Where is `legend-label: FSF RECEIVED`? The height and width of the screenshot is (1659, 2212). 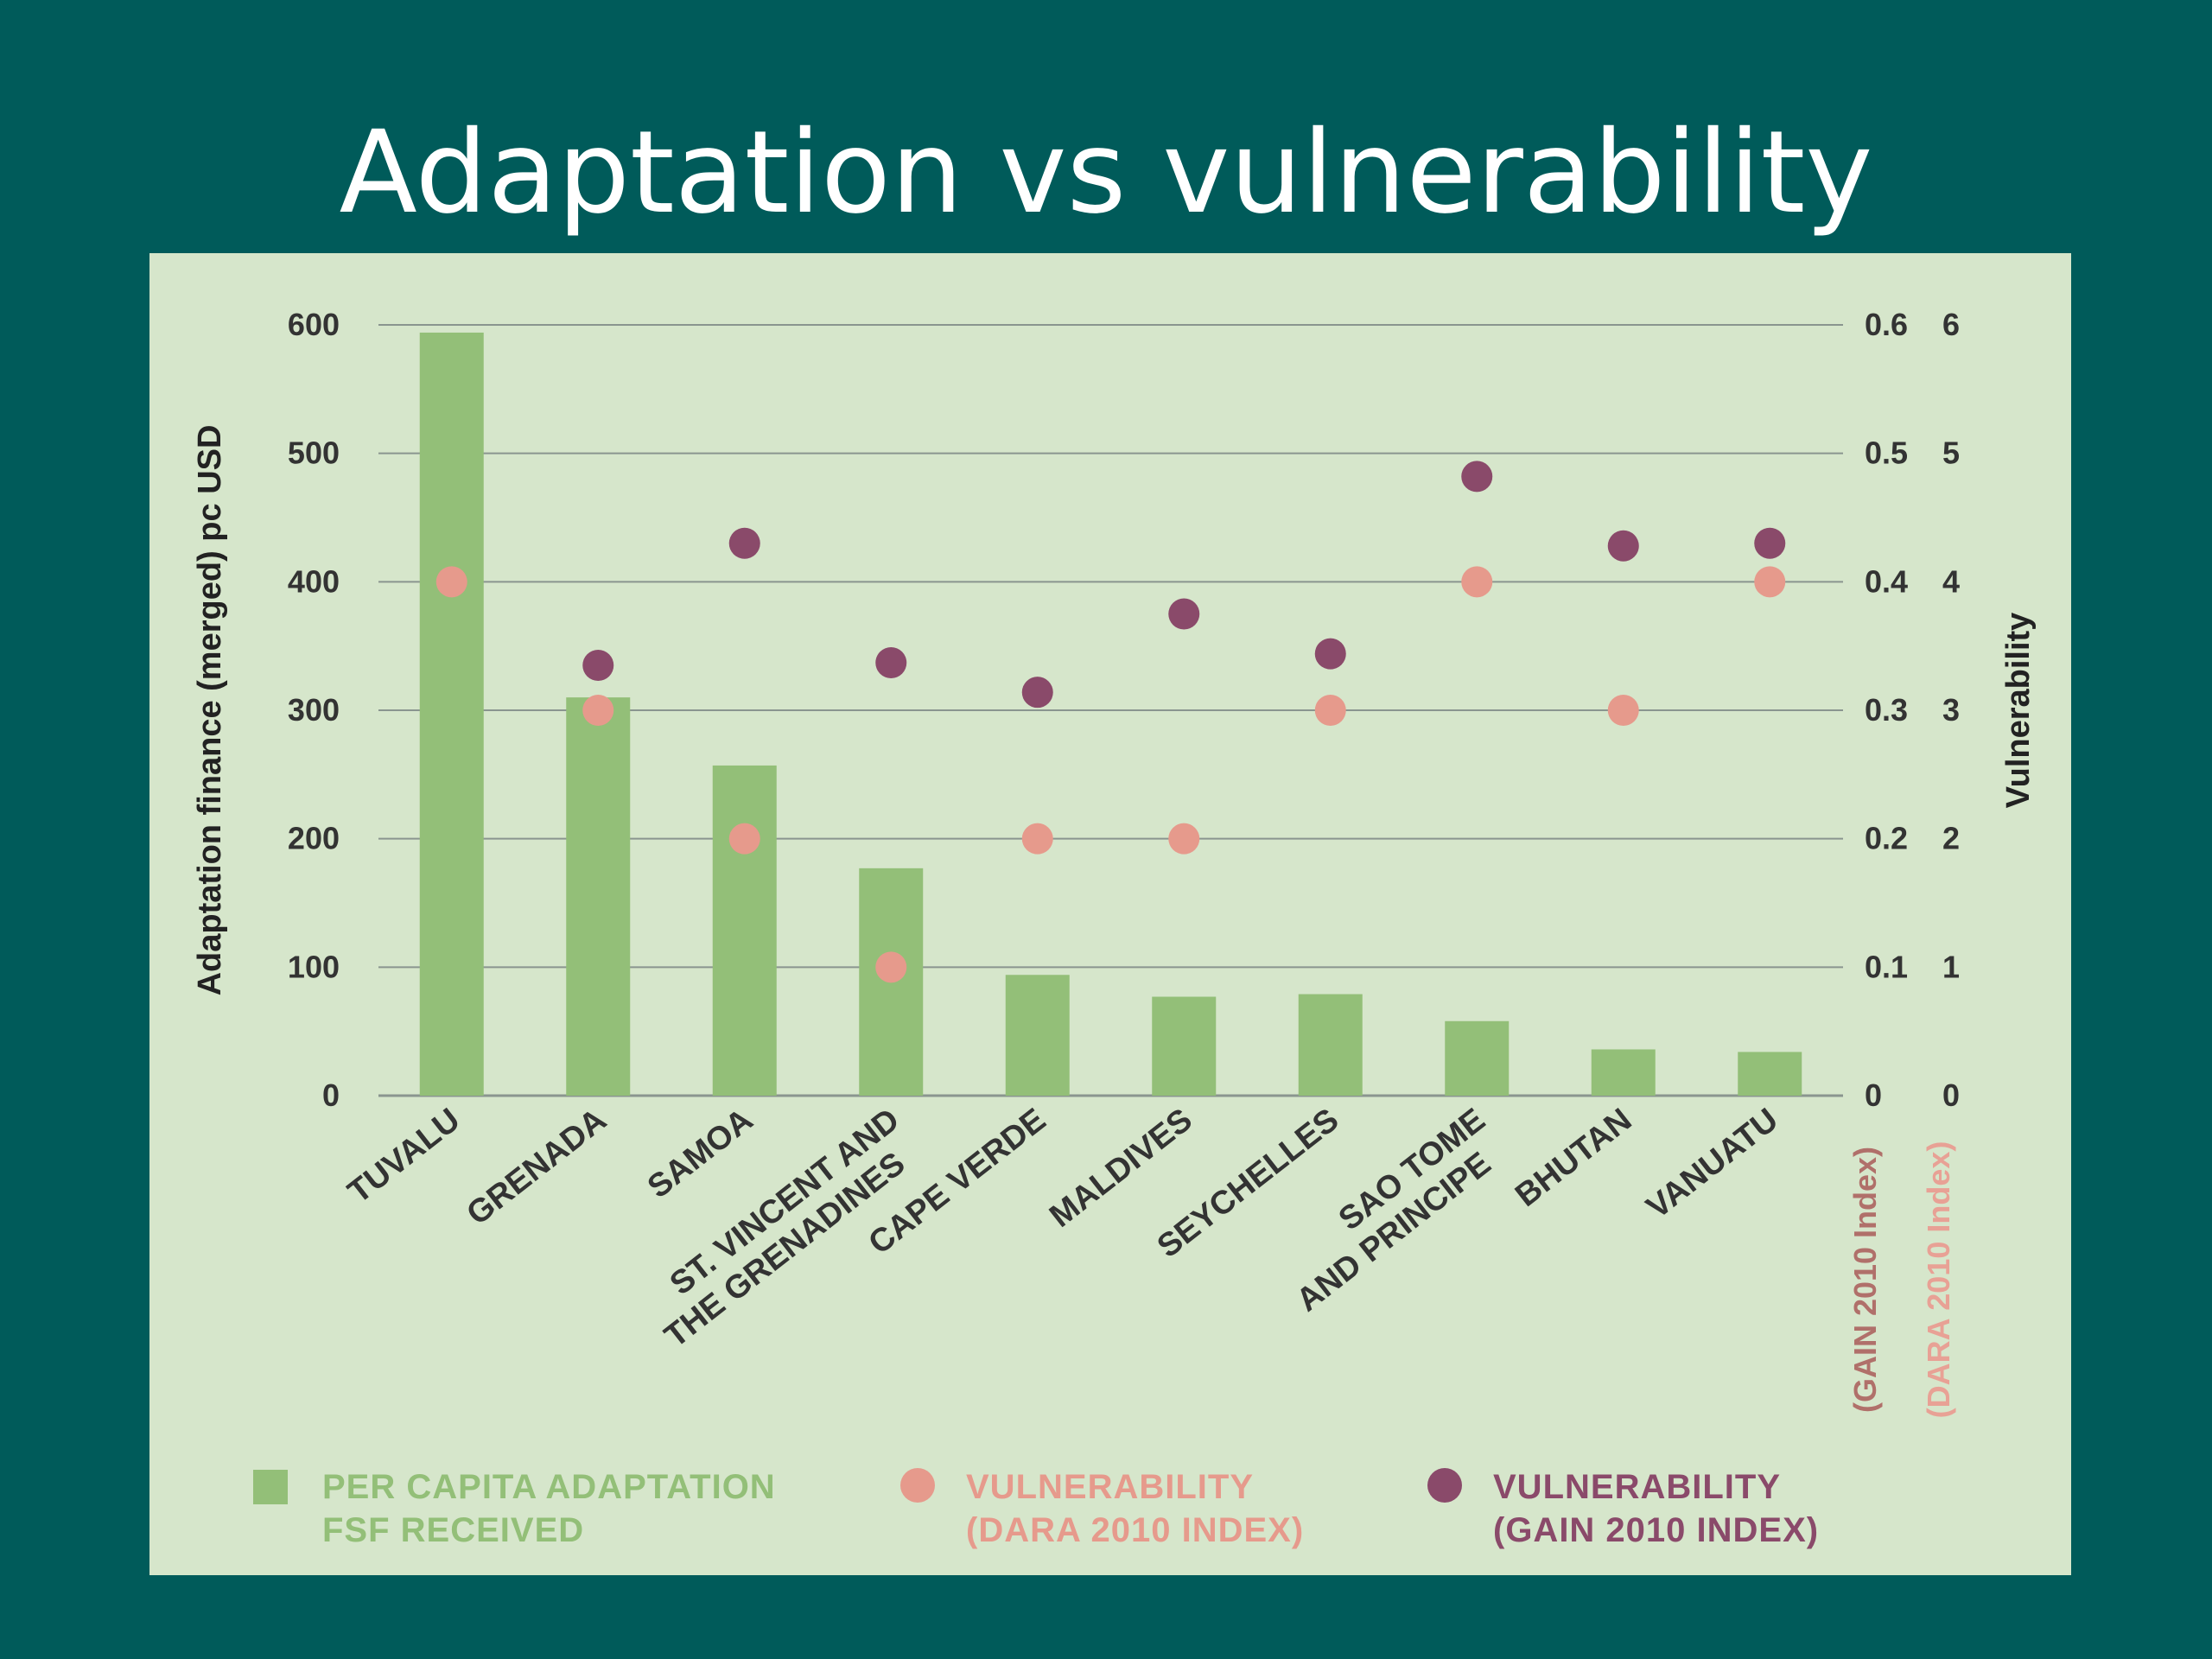 legend-label: FSF RECEIVED is located at coordinates (453, 1530).